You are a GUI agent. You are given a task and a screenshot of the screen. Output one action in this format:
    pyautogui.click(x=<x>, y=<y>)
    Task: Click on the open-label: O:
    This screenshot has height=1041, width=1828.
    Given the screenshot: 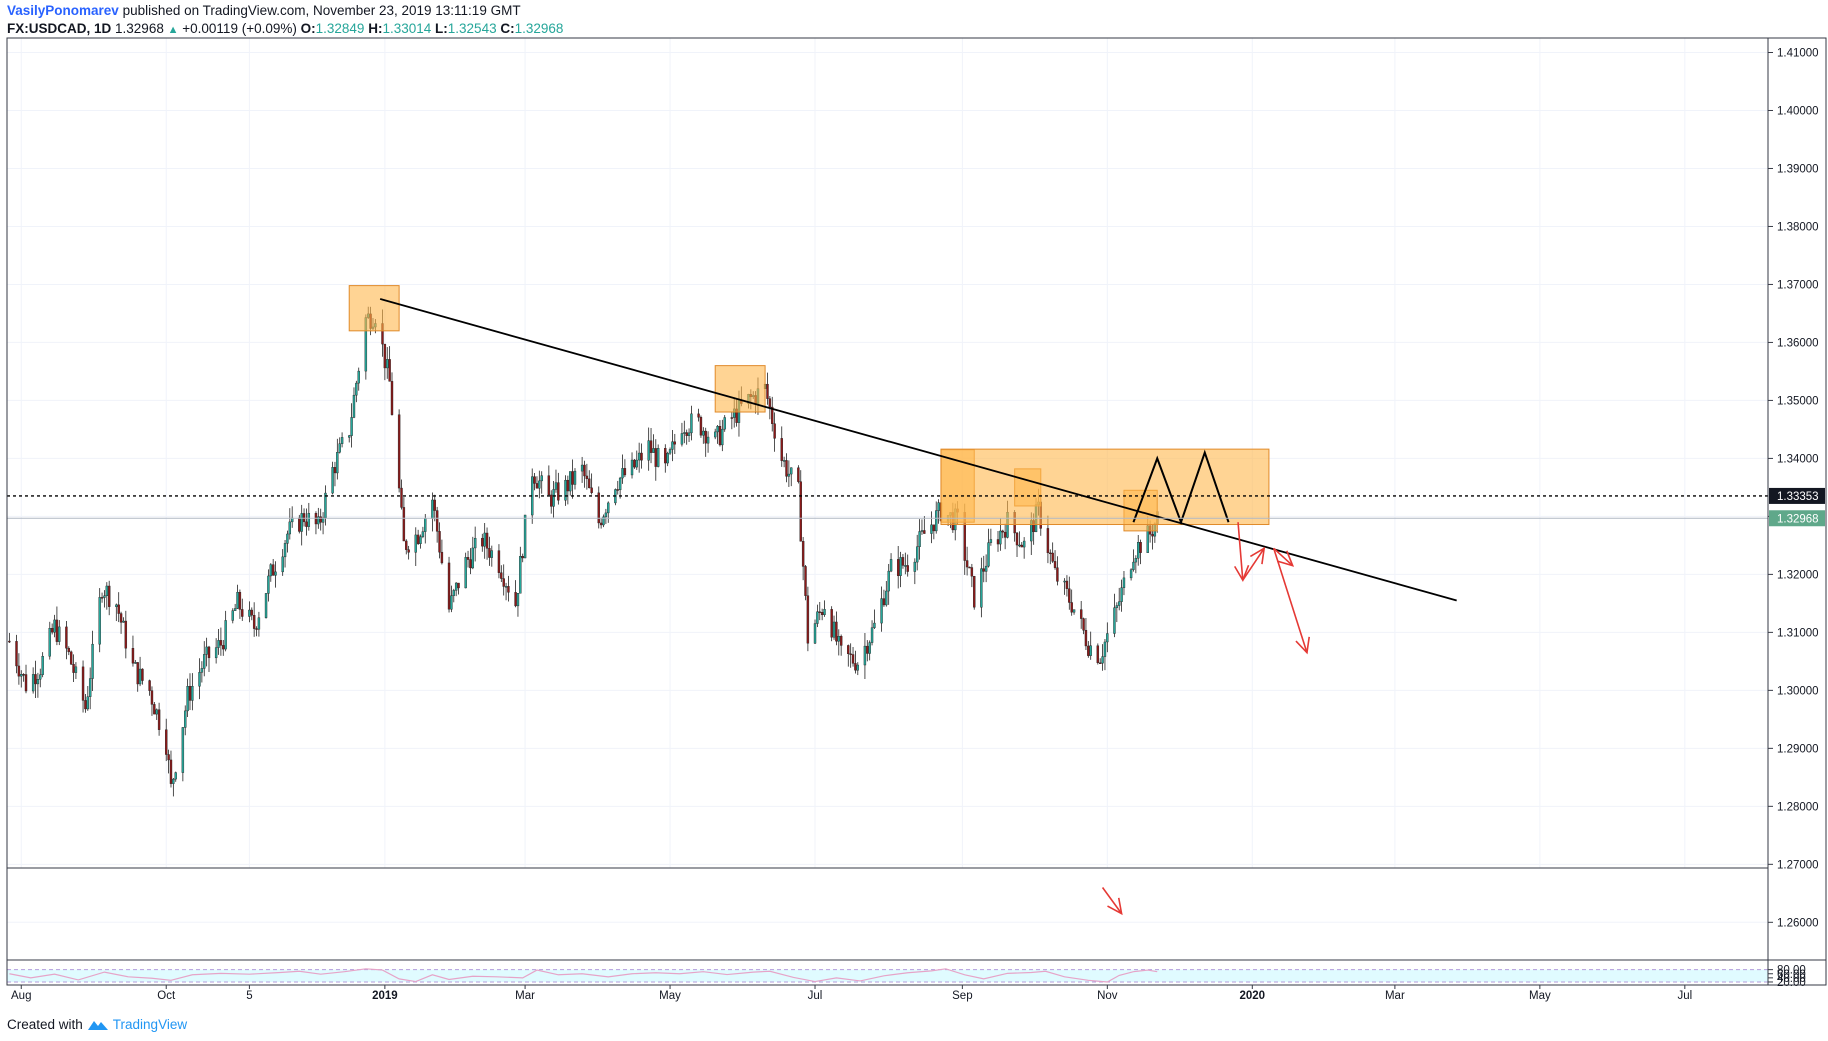 What is the action you would take?
    pyautogui.click(x=308, y=28)
    